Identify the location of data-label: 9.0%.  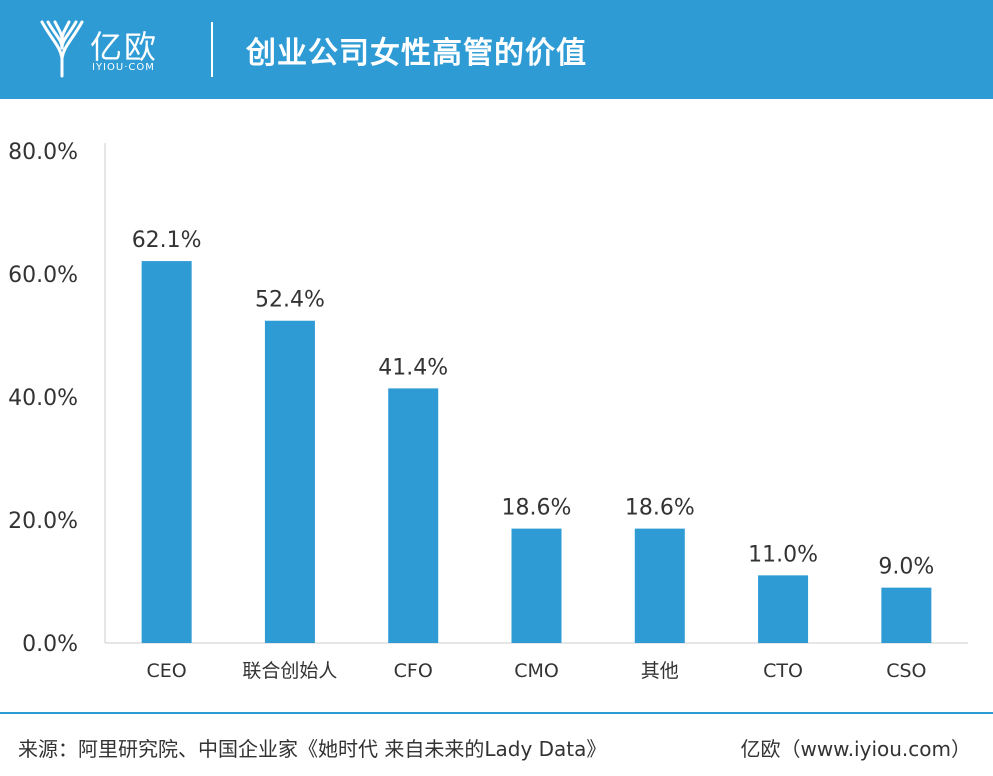
(906, 567).